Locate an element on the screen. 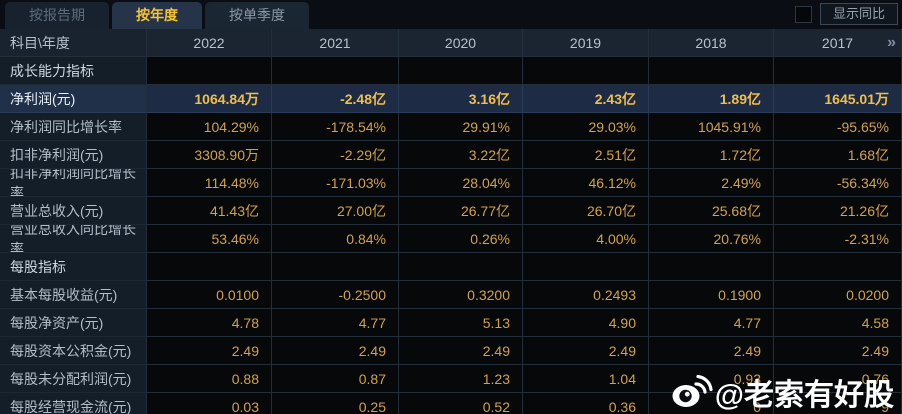 The image size is (902, 414). value-cell: 0.52 is located at coordinates (461, 403).